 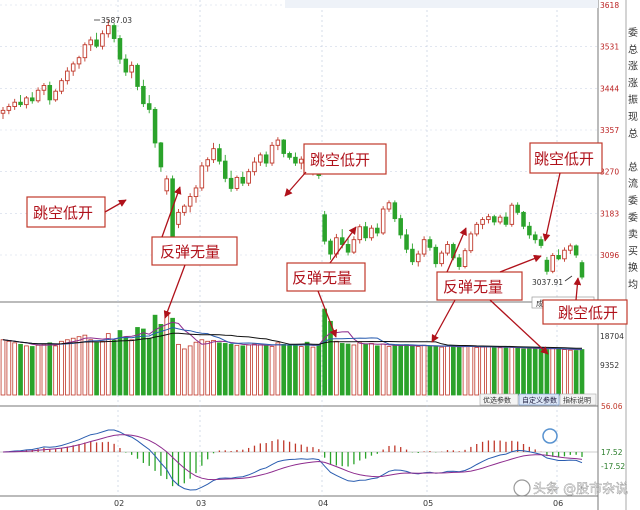 What do you see at coordinates (499, 399) in the screenshot?
I see `tab-preferred-params` at bounding box center [499, 399].